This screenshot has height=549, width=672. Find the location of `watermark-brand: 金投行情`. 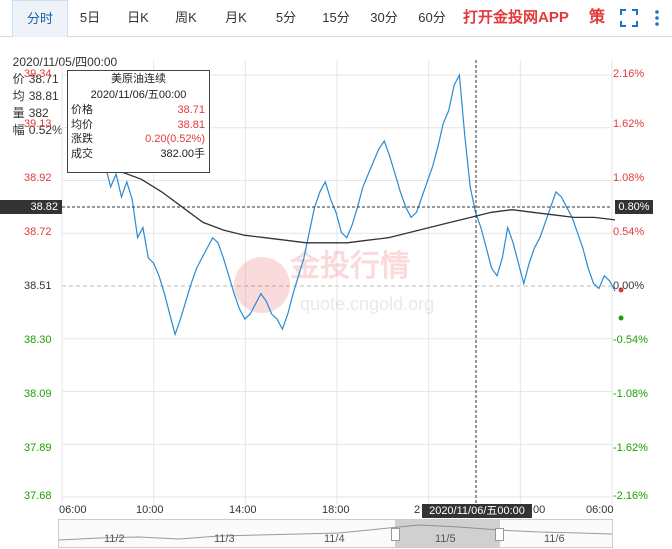

watermark-brand: 金投行情 is located at coordinates (349, 266).